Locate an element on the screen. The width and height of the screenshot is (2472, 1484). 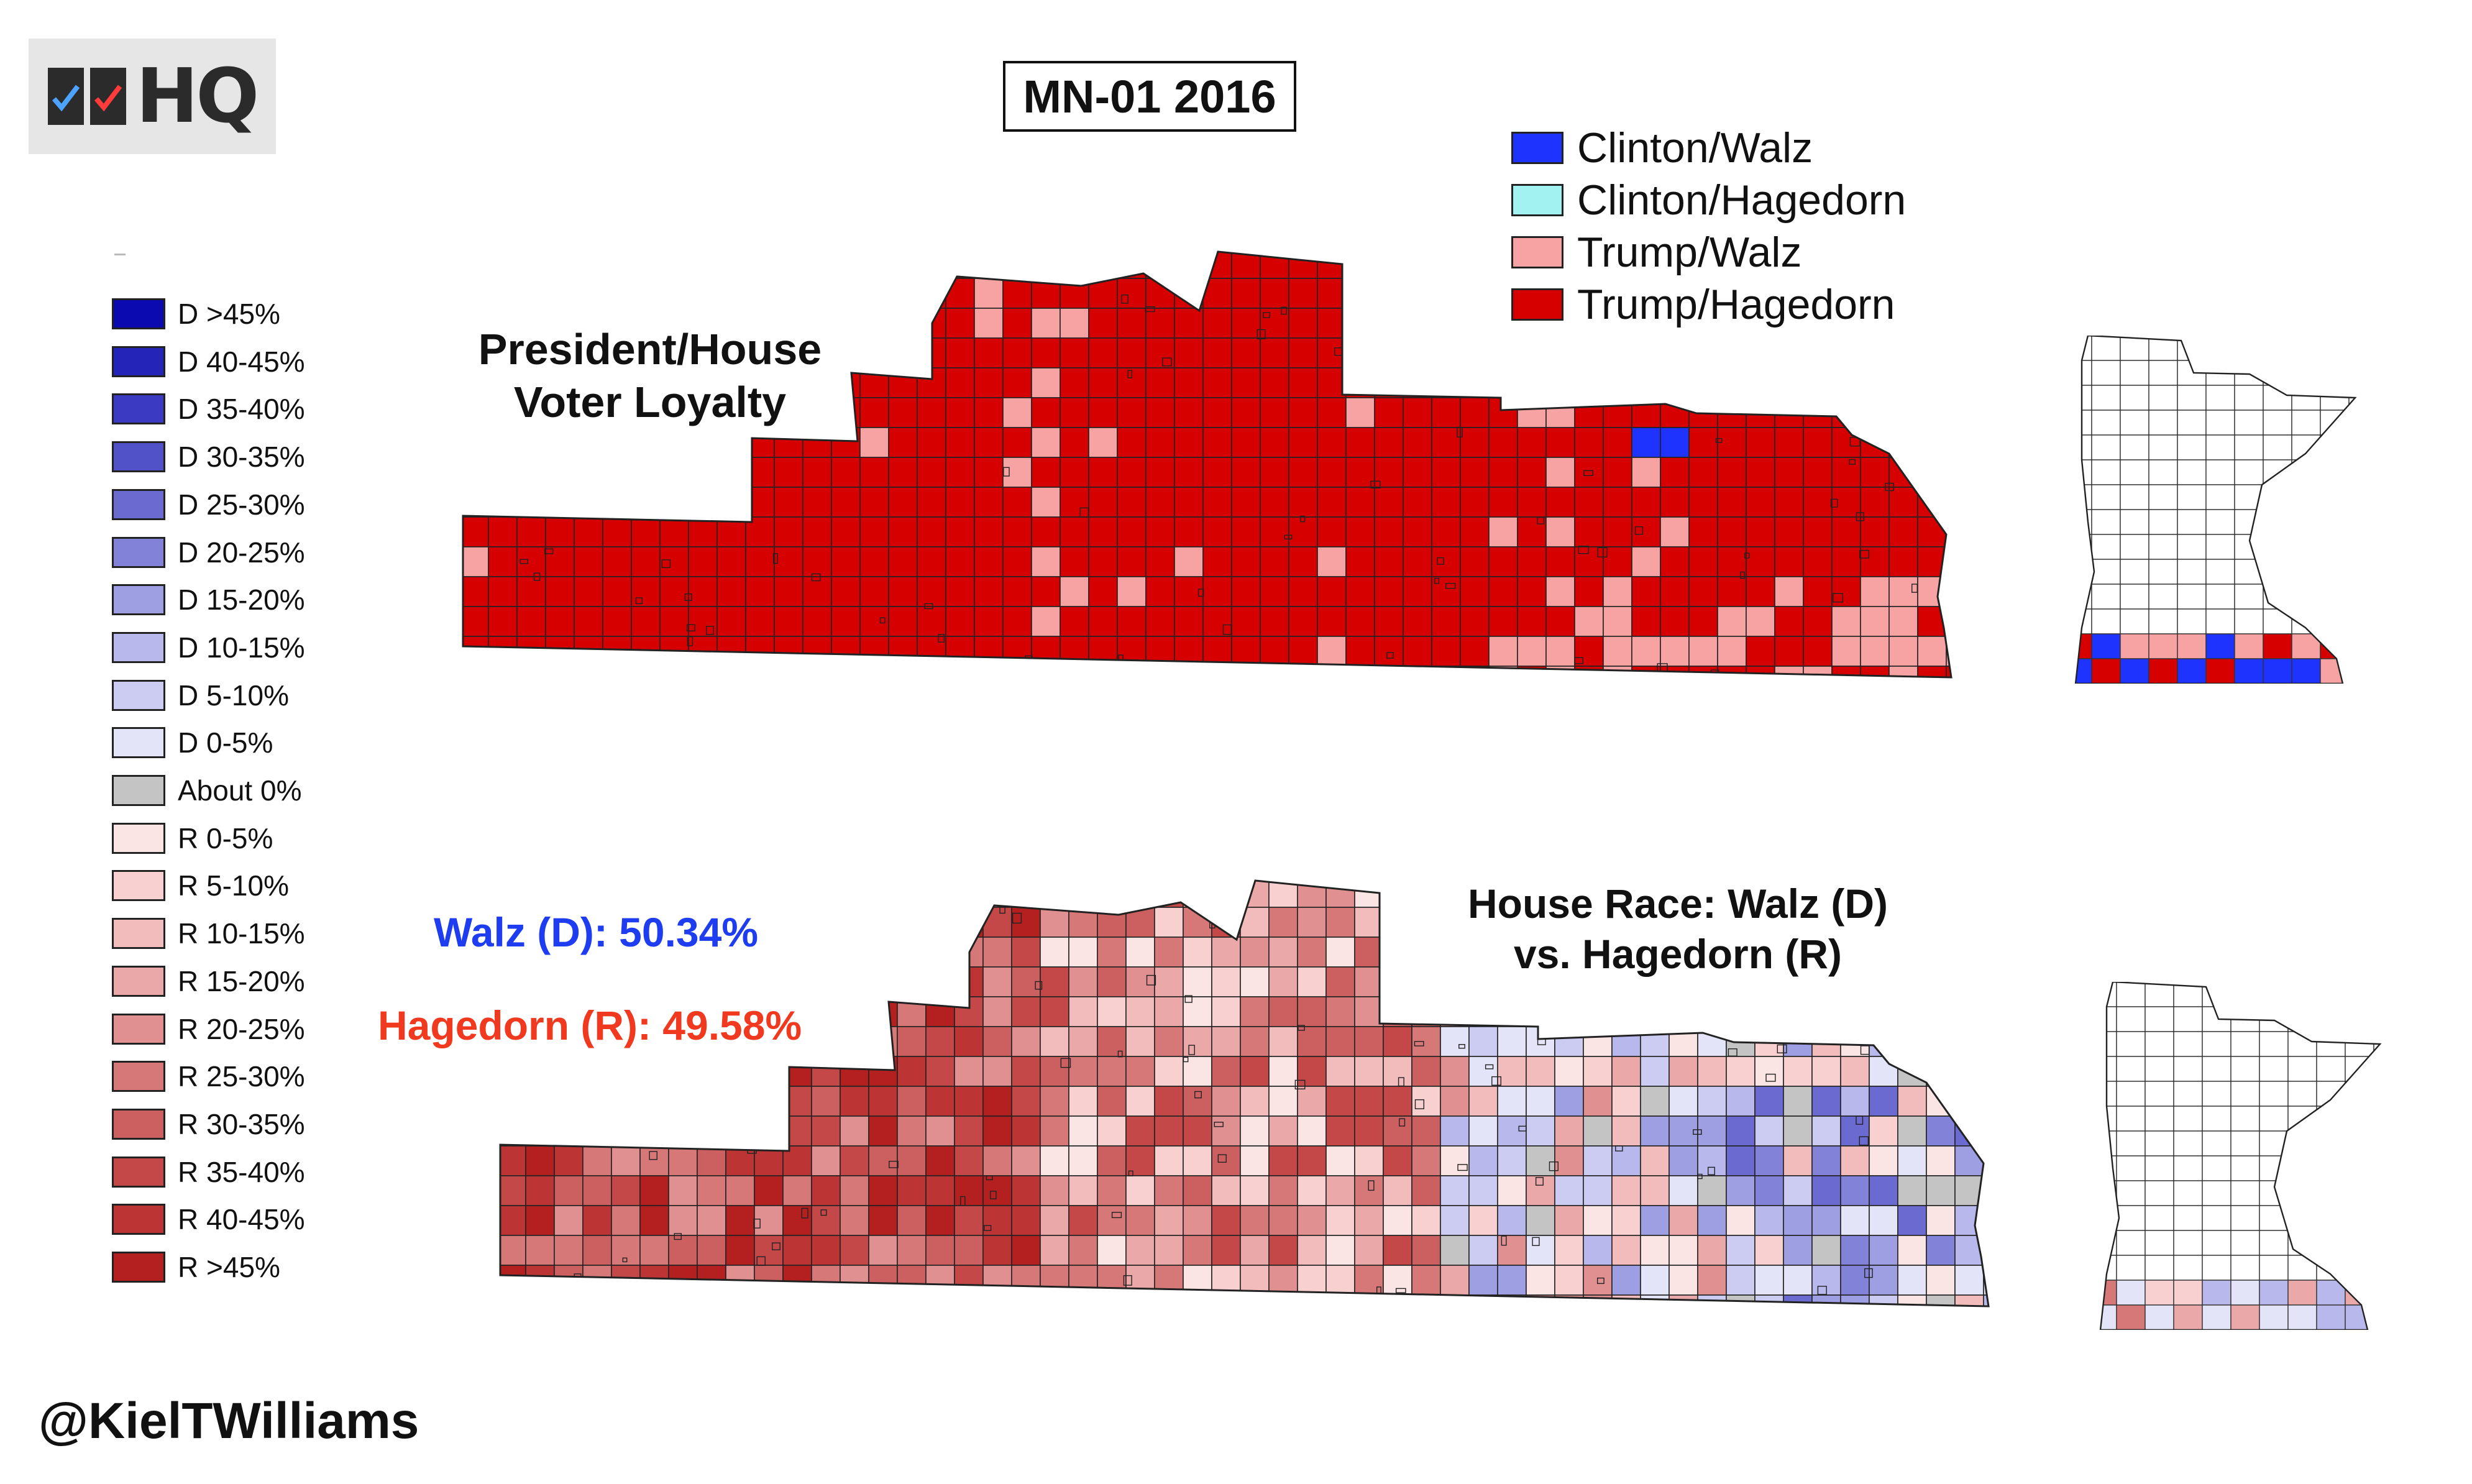
legend-label: D 0-5% is located at coordinates (226, 742).